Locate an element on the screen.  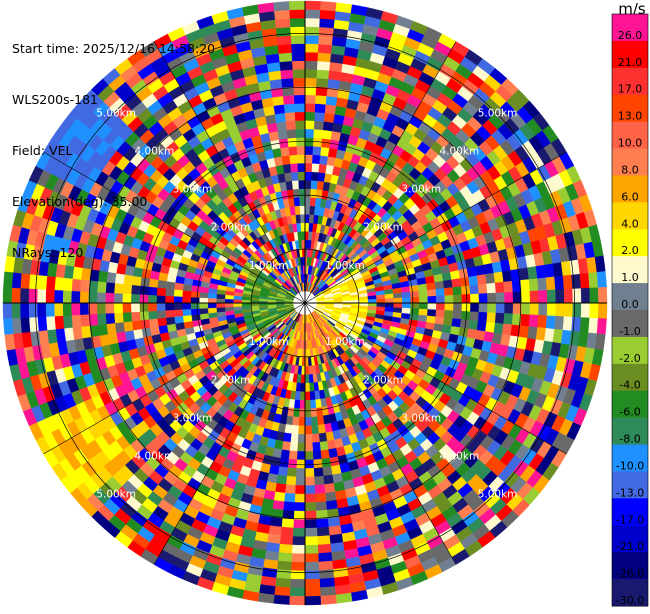
elevation-text: Elevation(deg): 35.00 is located at coordinates (80, 201).